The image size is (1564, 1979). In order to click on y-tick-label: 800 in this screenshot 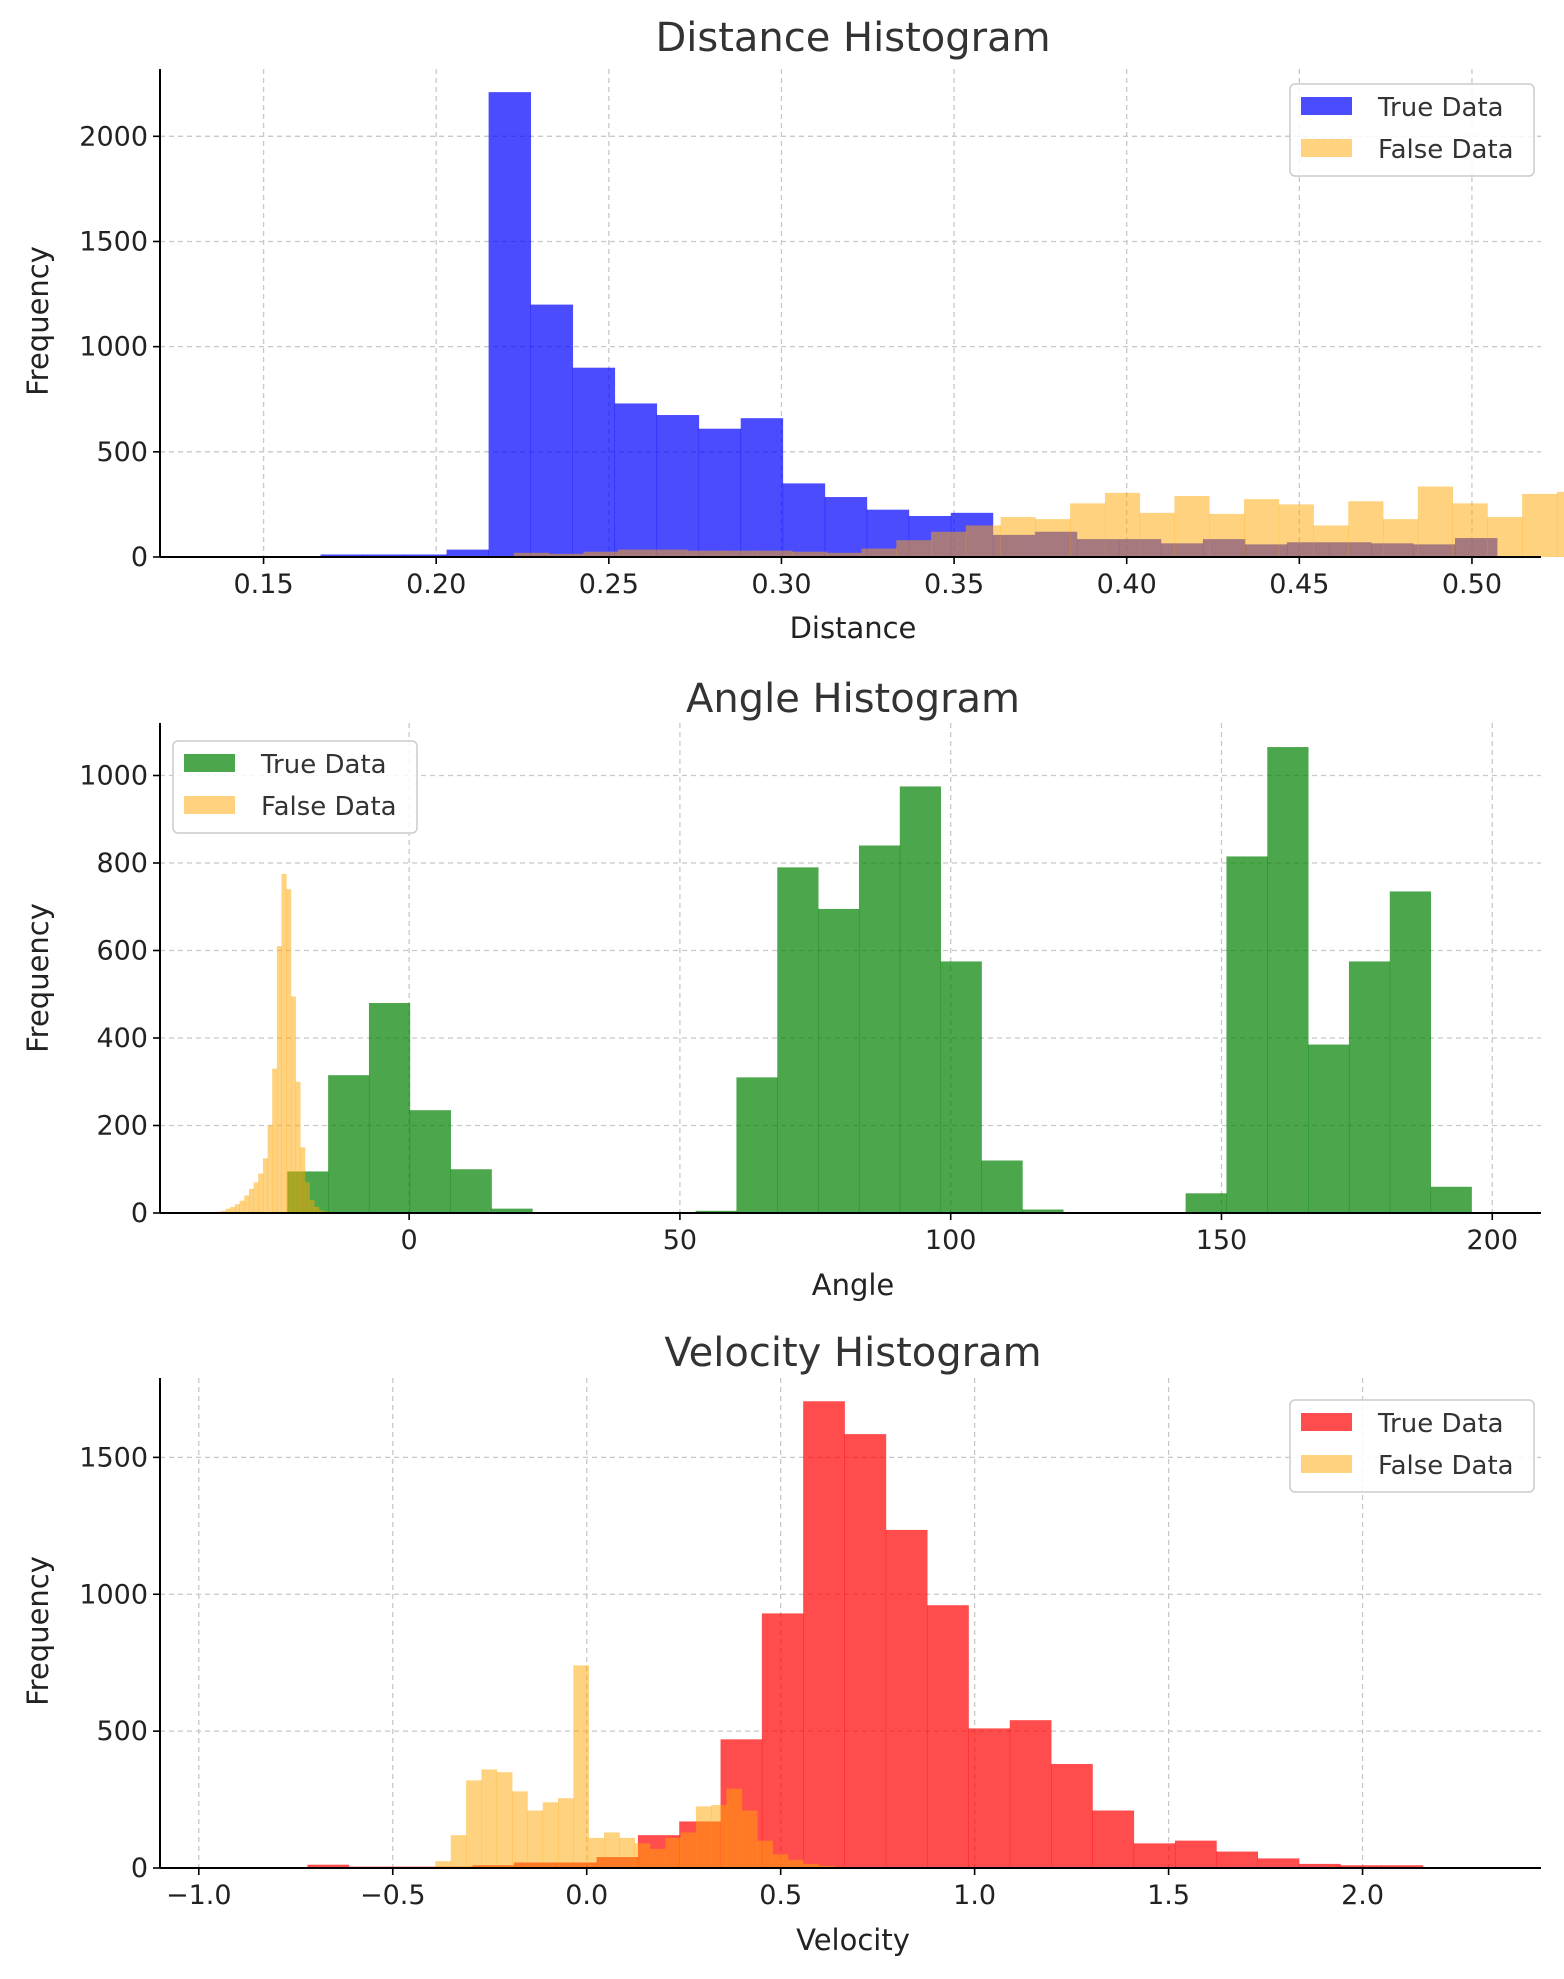, I will do `click(122, 863)`.